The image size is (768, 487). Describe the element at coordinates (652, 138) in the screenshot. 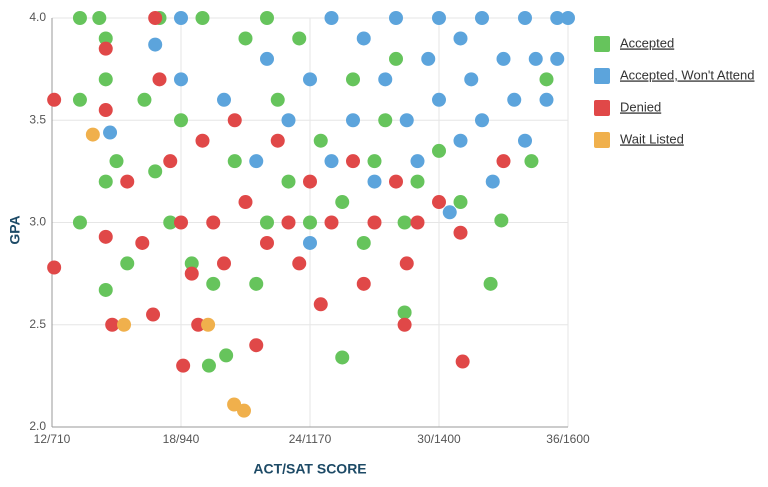

I see `legend-label: Wait Listed` at that location.